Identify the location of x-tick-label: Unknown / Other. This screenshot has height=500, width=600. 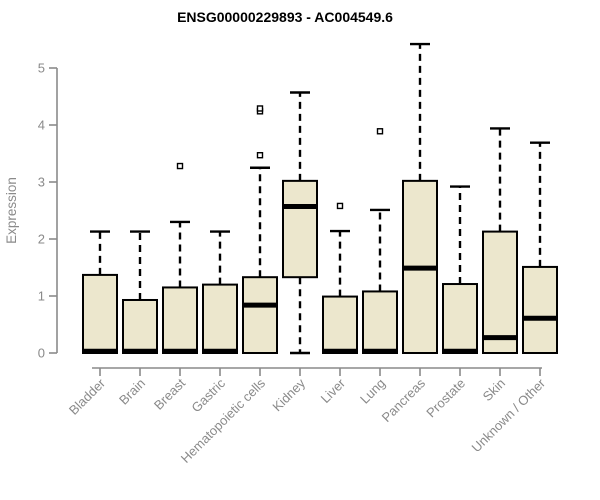
(509, 415).